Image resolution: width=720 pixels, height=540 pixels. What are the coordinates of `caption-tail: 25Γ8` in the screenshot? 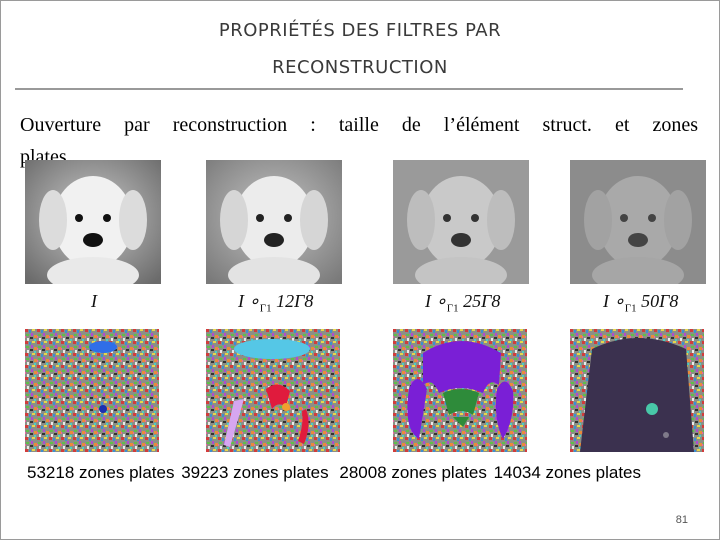 It's located at (479, 301).